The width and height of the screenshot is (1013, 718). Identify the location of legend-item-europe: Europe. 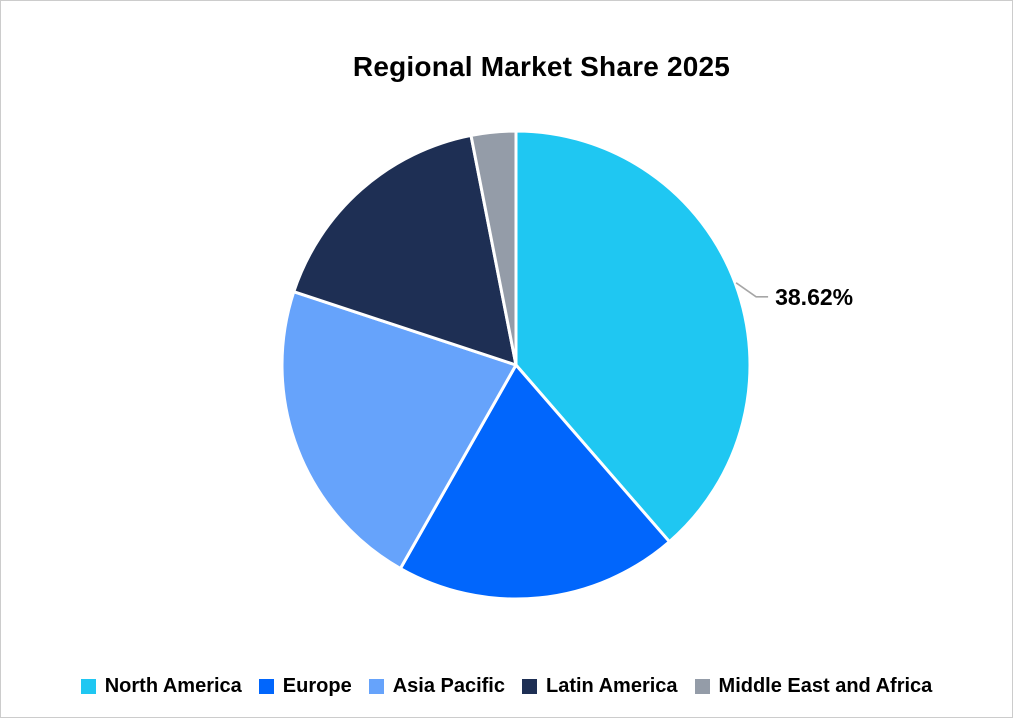
(305, 686).